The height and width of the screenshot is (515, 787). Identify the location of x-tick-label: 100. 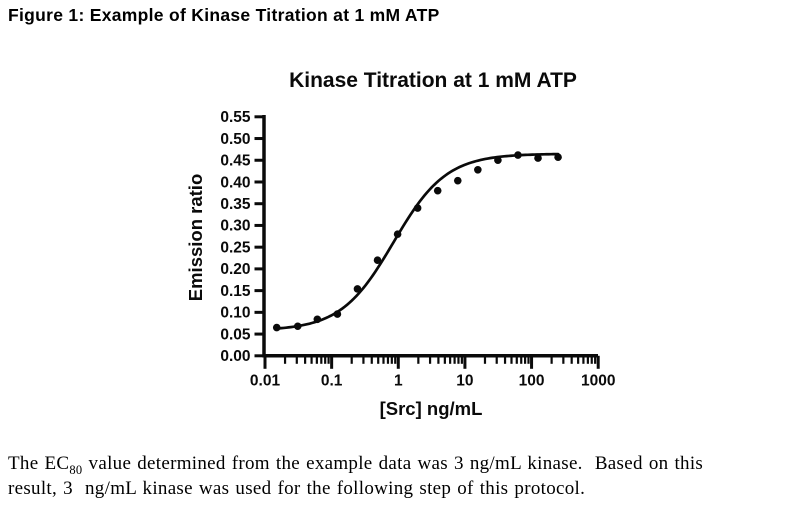
(532, 380).